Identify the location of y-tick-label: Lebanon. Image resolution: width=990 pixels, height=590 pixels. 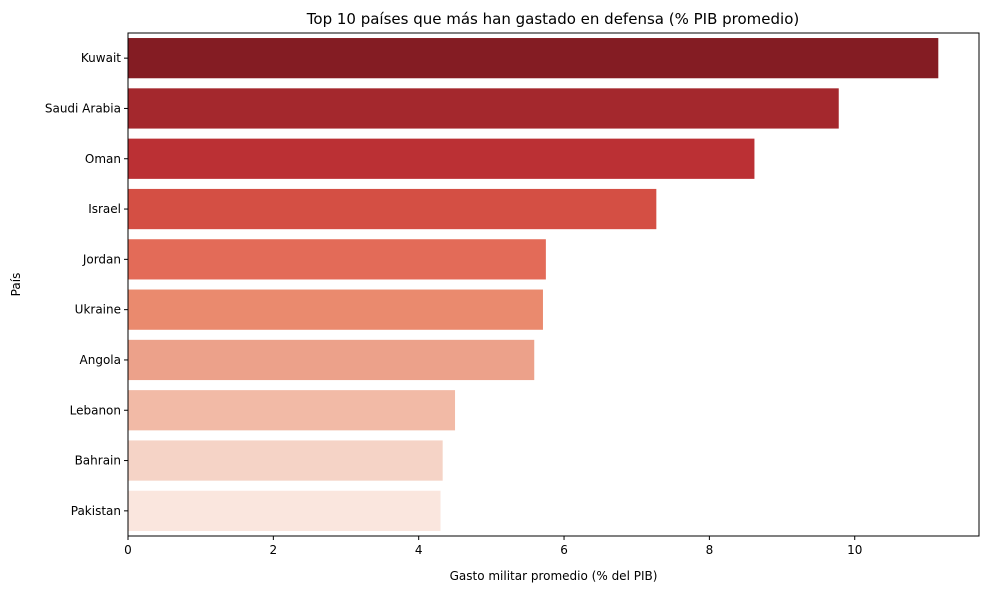
(95, 410).